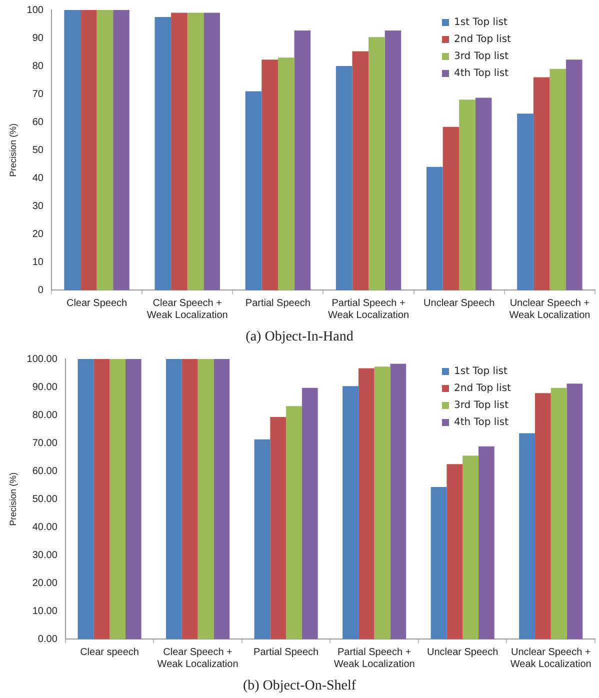  I want to click on y-tick-label: 40.00, so click(45, 527).